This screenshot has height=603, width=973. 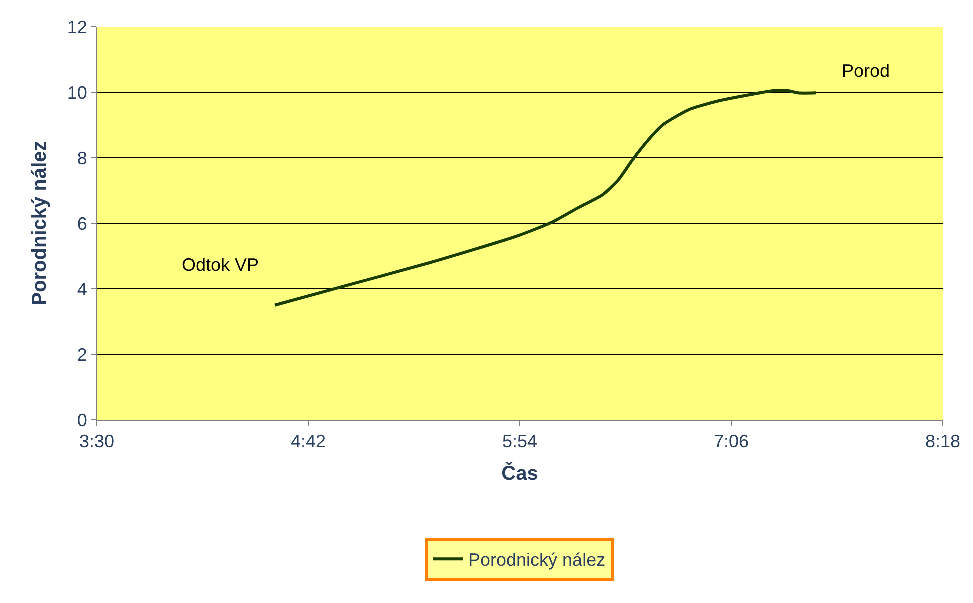 I want to click on legend-label: Porodnický nález, so click(x=537, y=560).